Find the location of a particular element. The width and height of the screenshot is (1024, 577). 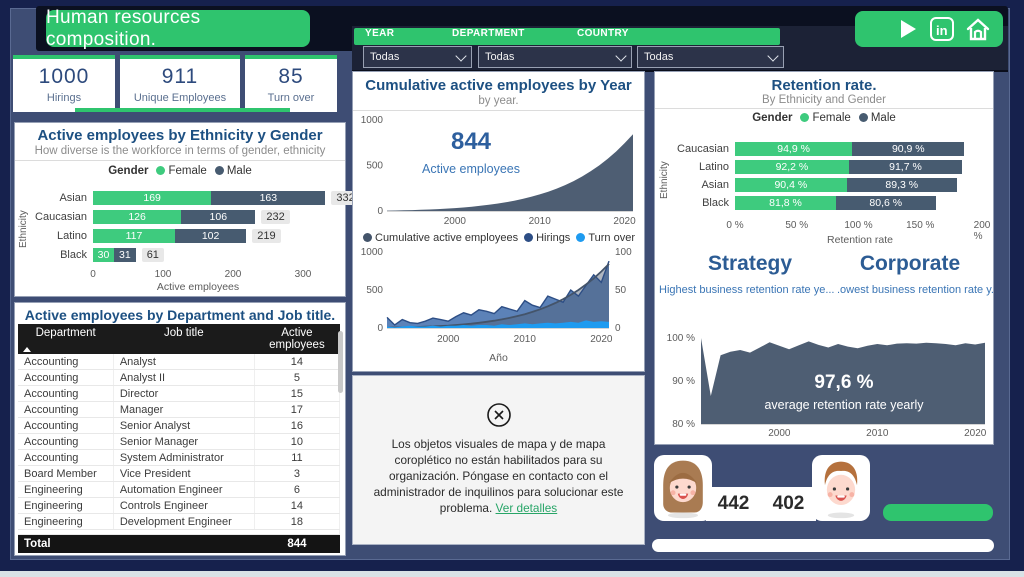

legend-item-female: Female is located at coordinates (825, 118).